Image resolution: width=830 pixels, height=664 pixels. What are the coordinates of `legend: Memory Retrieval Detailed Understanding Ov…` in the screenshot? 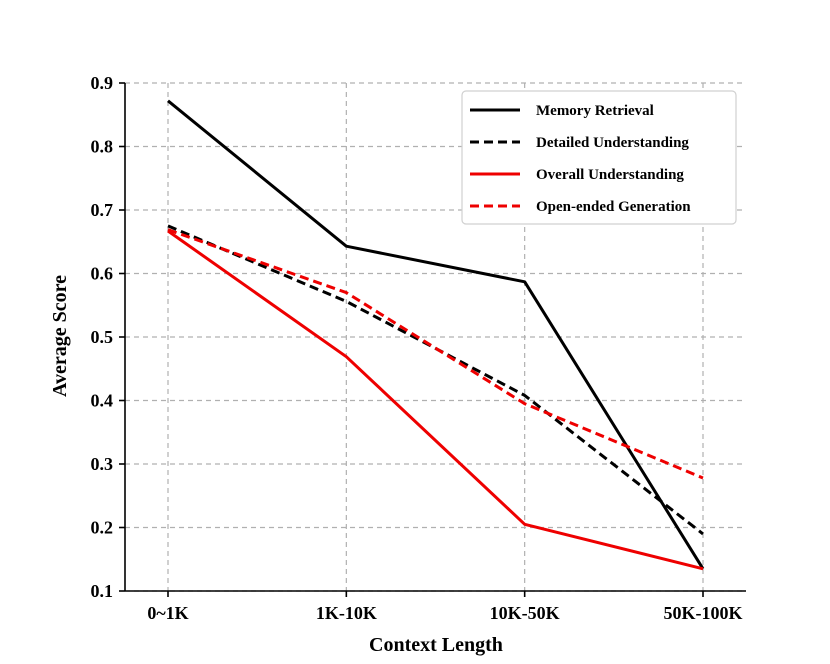 It's located at (599, 157).